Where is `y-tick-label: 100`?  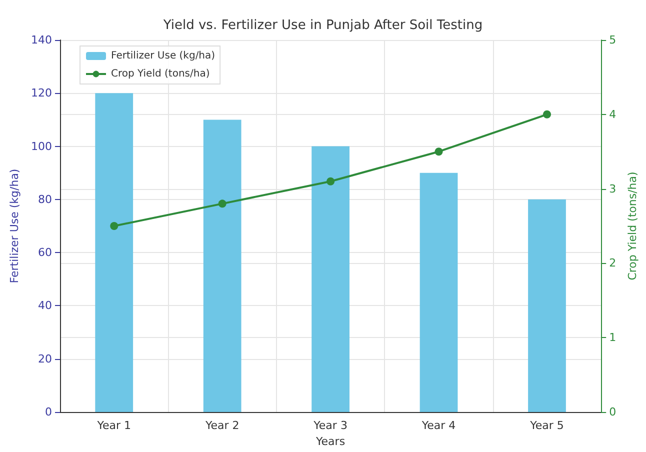
y-tick-label: 100 is located at coordinates (41, 146).